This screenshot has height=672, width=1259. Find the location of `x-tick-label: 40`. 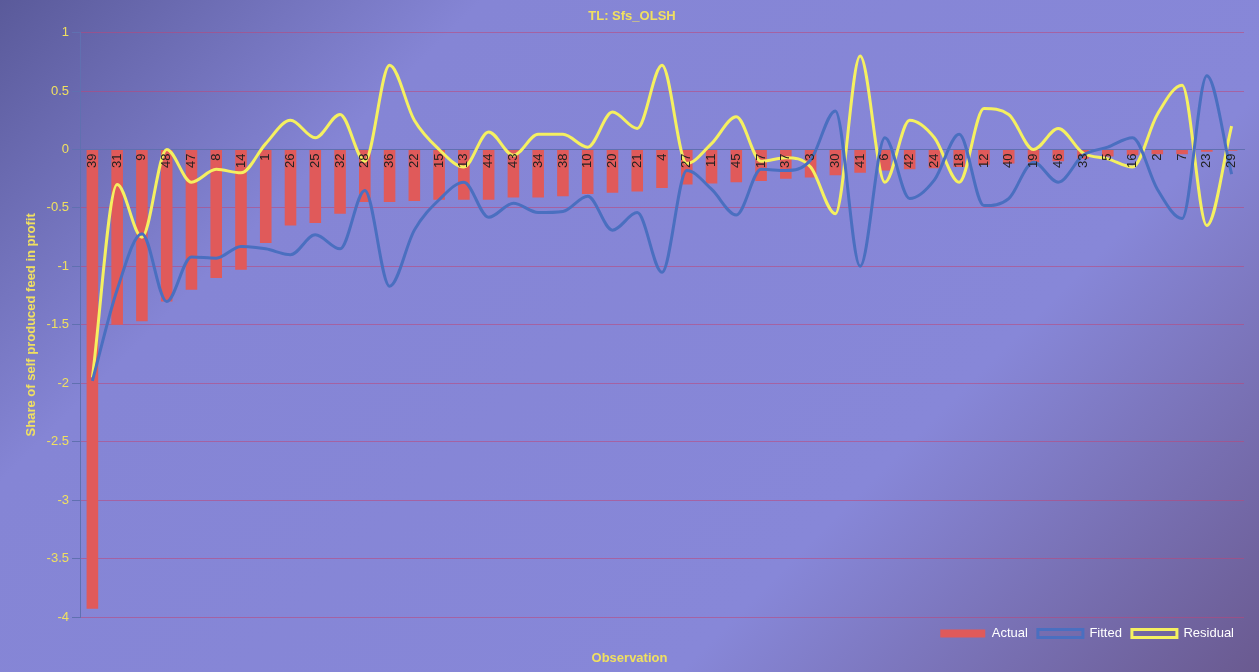

x-tick-label: 40 is located at coordinates (1008, 160).